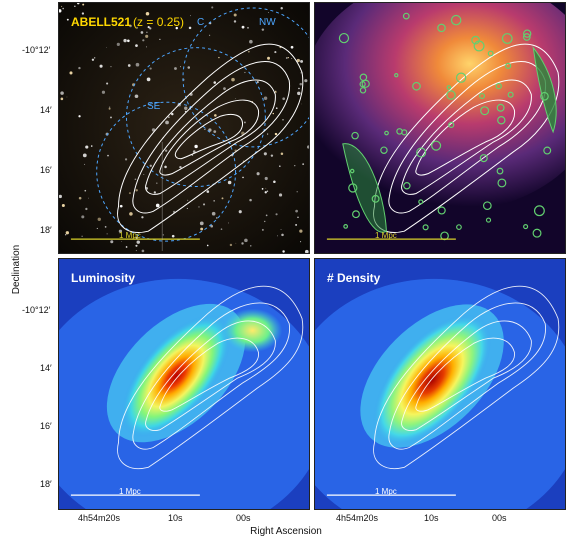 This screenshot has height=540, width=572. What do you see at coordinates (499, 518) in the screenshot?
I see `x-tick-right-3: 00s` at bounding box center [499, 518].